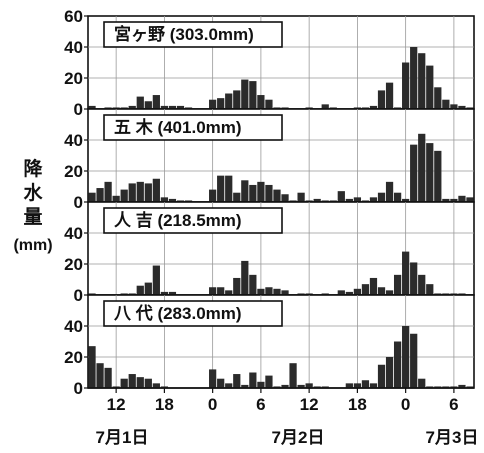 This screenshot has height=453, width=484. What do you see at coordinates (178, 220) in the screenshot?
I see `panel-label: 人 吉 (218.5mm)` at bounding box center [178, 220].